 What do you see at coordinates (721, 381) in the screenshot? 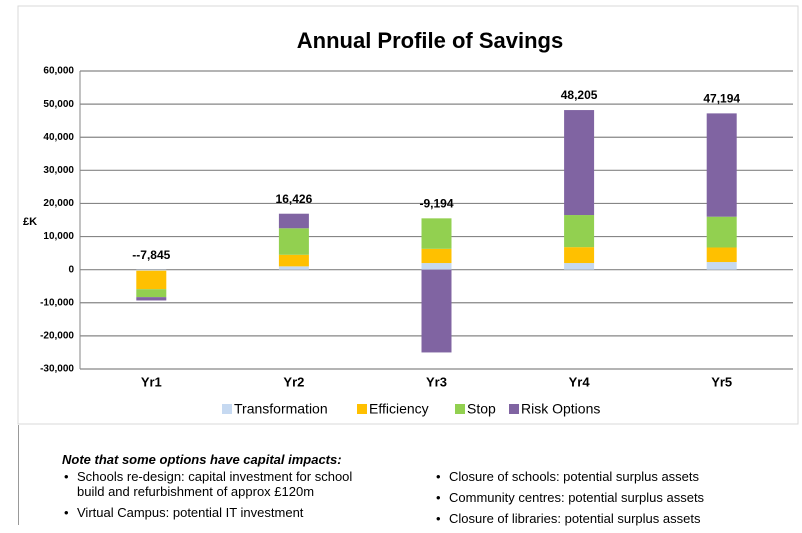
I see `x-tick-label: Yr5` at bounding box center [721, 381].